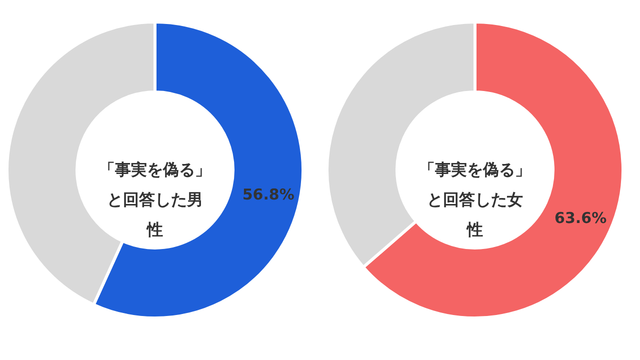 The width and height of the screenshot is (640, 360). I want to click on text: 「事実を偽る」と回答した女性, so click(475, 199).